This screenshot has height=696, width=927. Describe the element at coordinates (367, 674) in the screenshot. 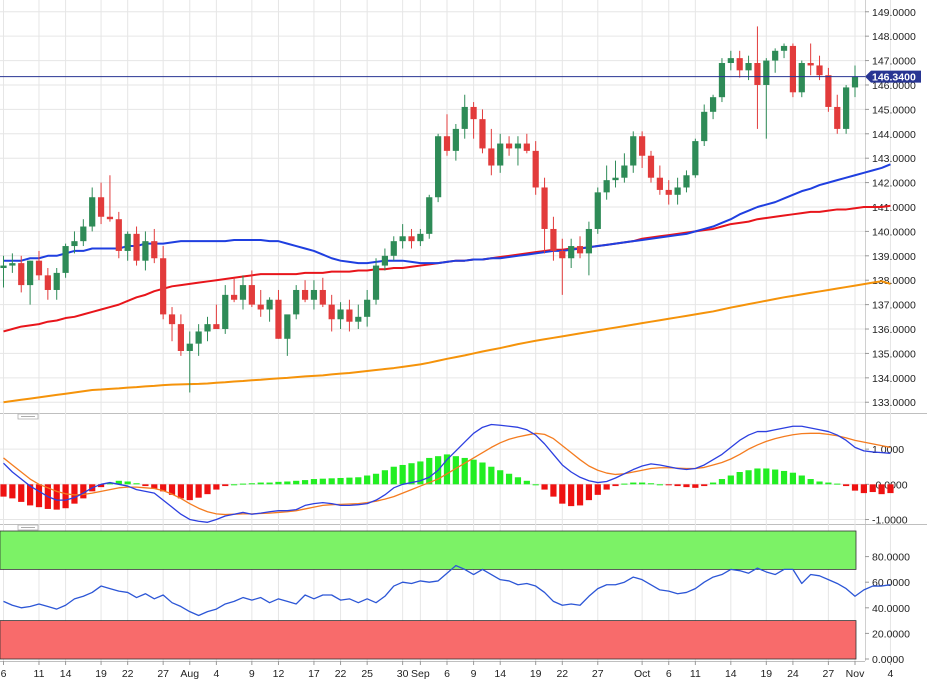

I see `time-tick-label: 25` at that location.